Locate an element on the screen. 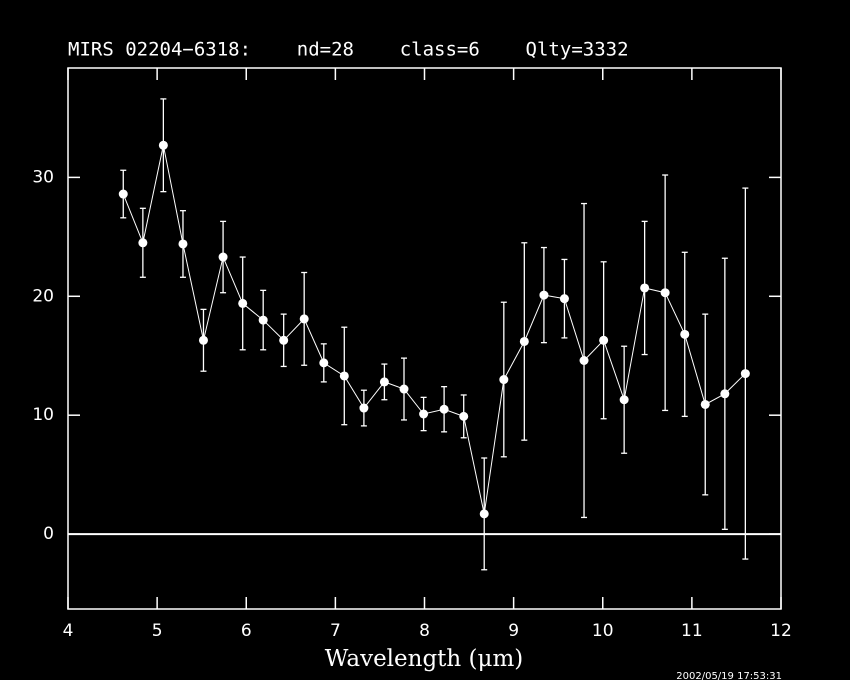 Image resolution: width=850 pixels, height=680 pixels. y-tick-label: 10 is located at coordinates (43, 415).